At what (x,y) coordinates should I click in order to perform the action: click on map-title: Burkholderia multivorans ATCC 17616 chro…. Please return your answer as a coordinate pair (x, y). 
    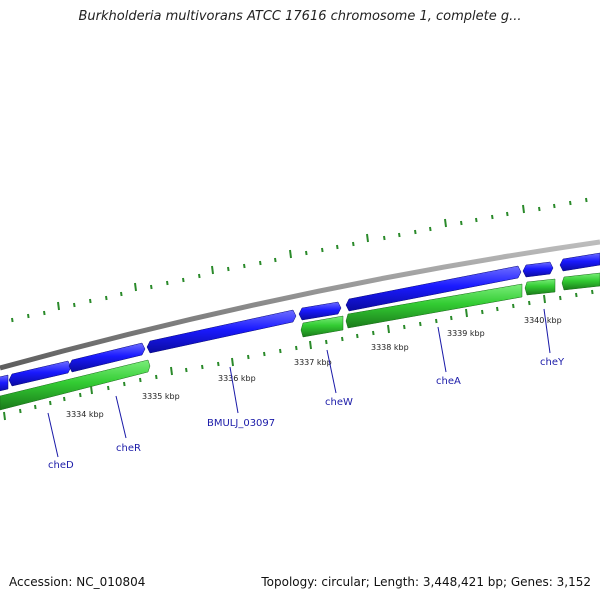
    Looking at the image, I should click on (300, 16).